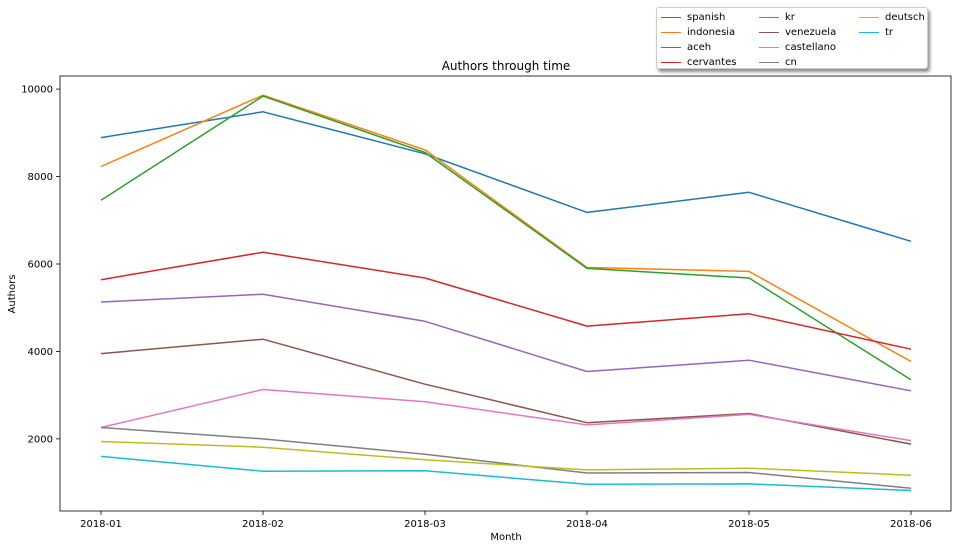 This screenshot has width=963, height=549. Describe the element at coordinates (425, 524) in the screenshot. I see `x-tick-label: 2018-03` at that location.